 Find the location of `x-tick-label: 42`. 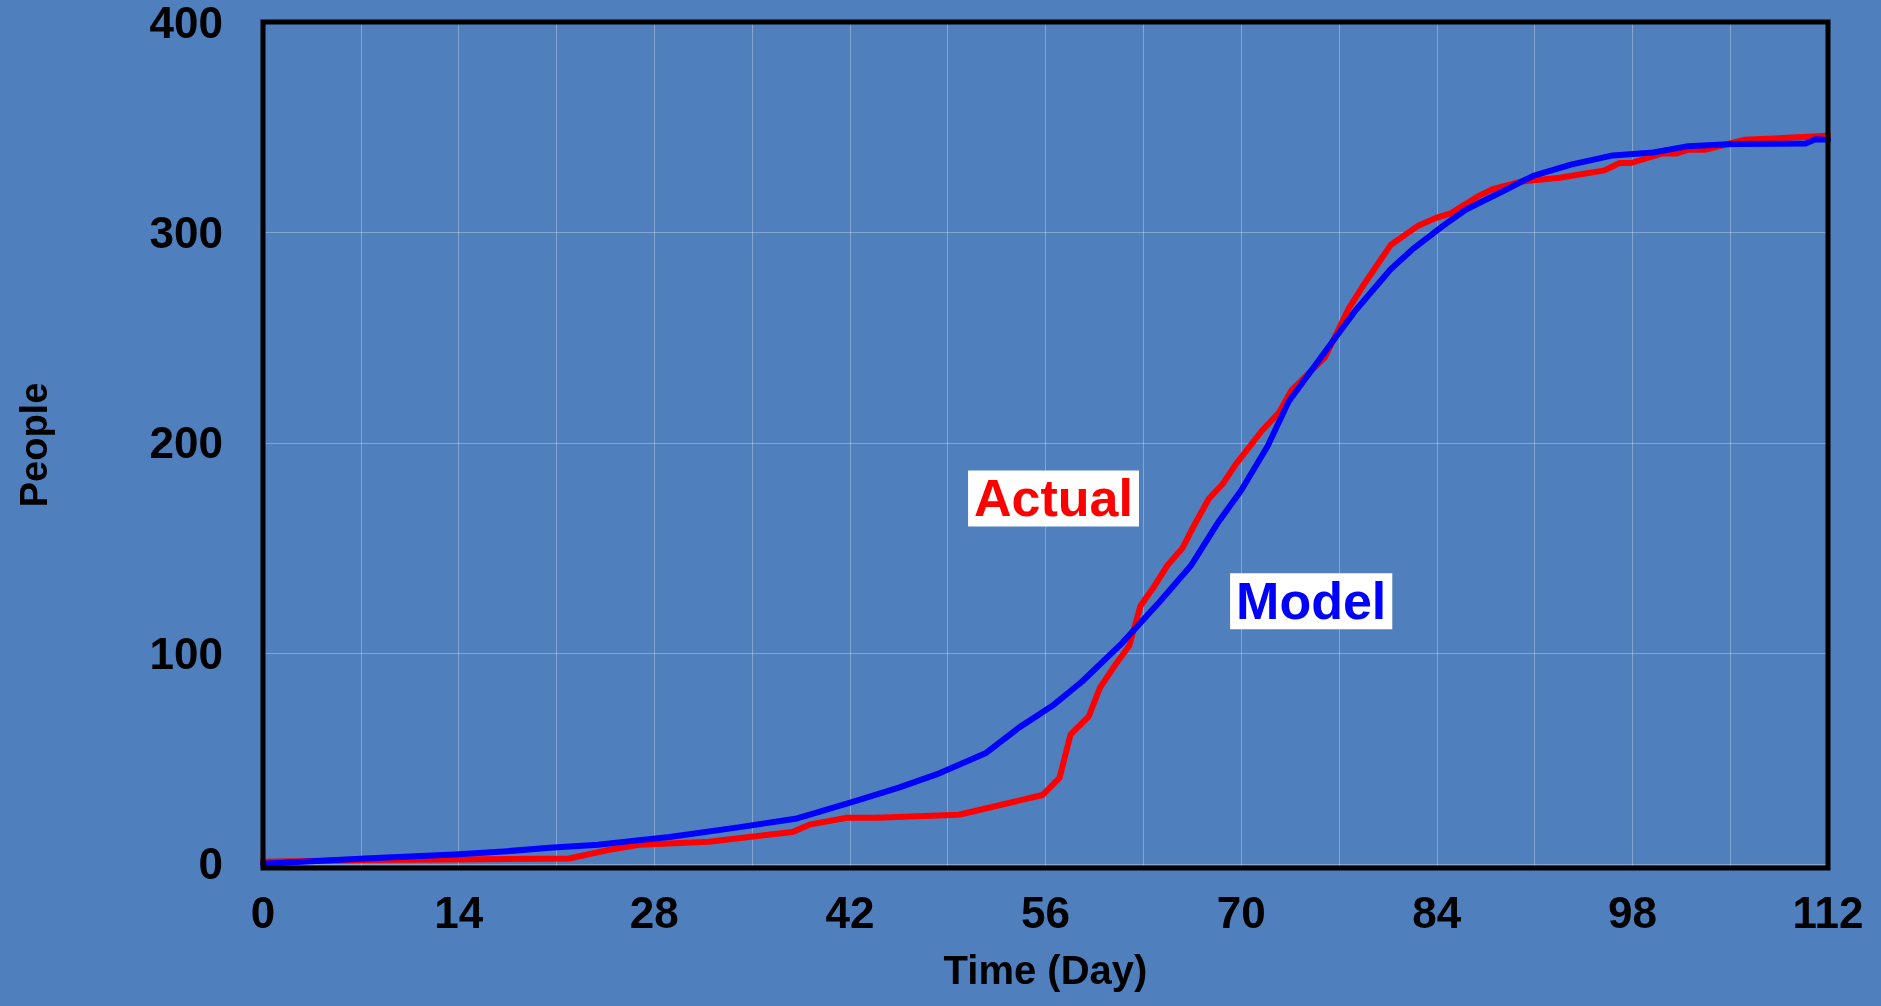

x-tick-label: 42 is located at coordinates (850, 912).